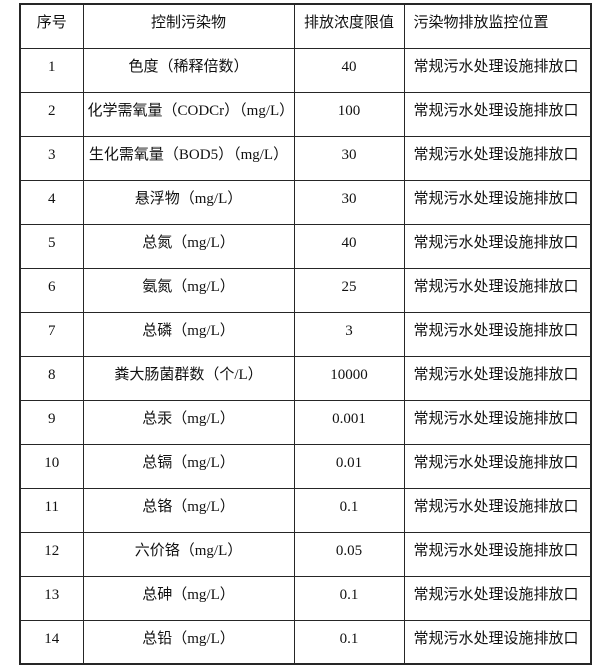  I want to click on table-row: 2 化学需氧量（CODCr）（mg/L） 100 常规污水处理设施排放口, so click(305, 114).